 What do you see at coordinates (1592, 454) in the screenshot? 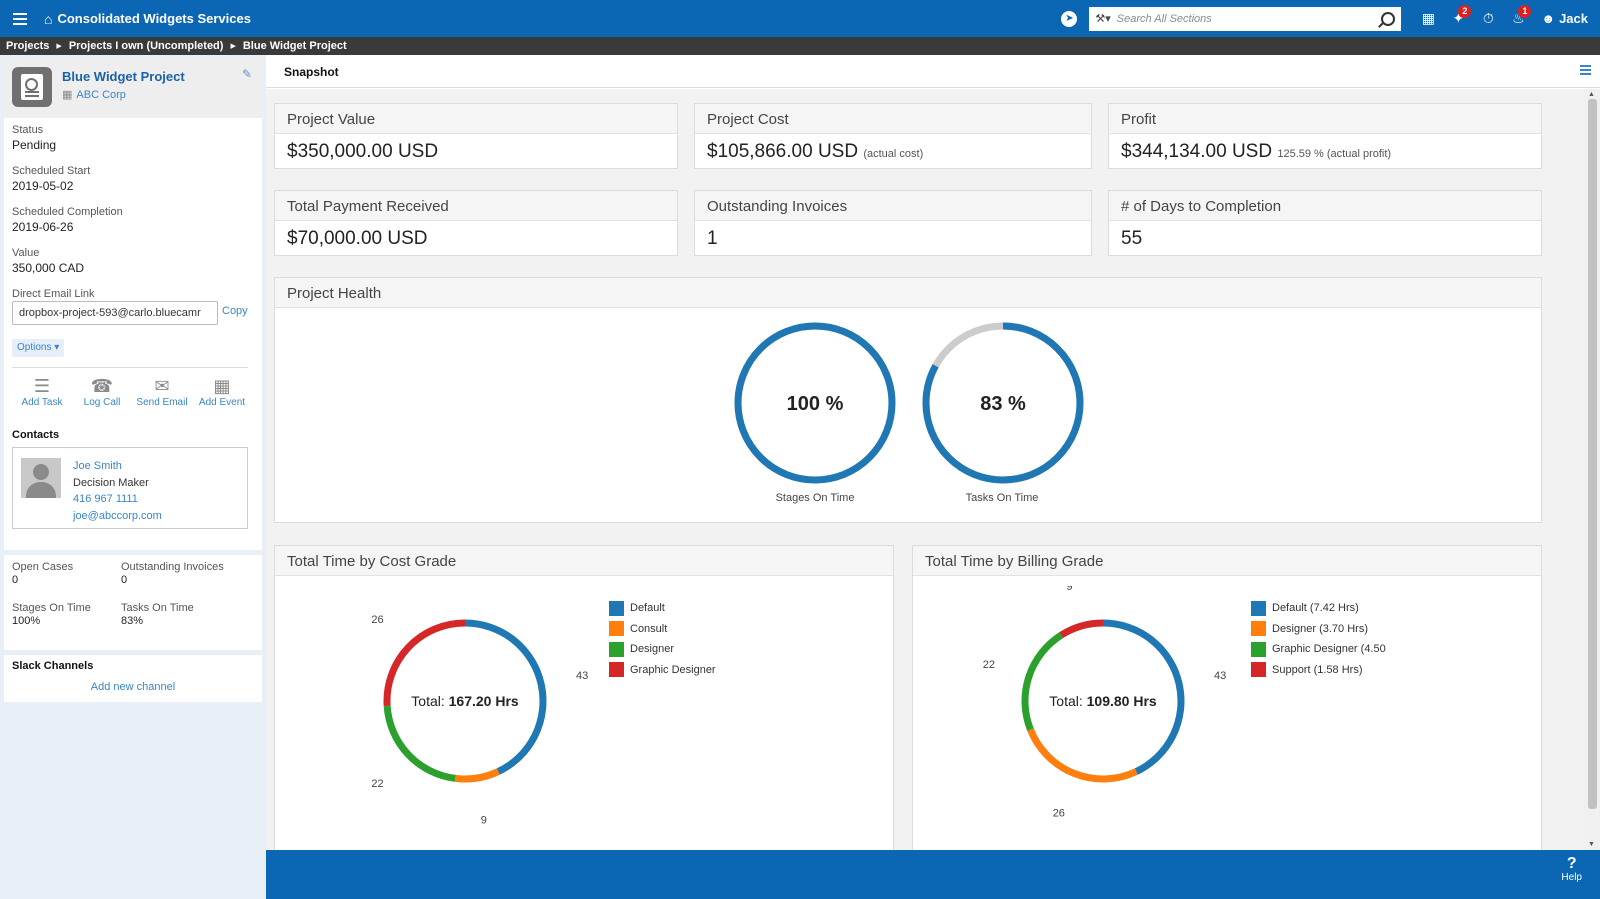
I see `scroll-thumb` at bounding box center [1592, 454].